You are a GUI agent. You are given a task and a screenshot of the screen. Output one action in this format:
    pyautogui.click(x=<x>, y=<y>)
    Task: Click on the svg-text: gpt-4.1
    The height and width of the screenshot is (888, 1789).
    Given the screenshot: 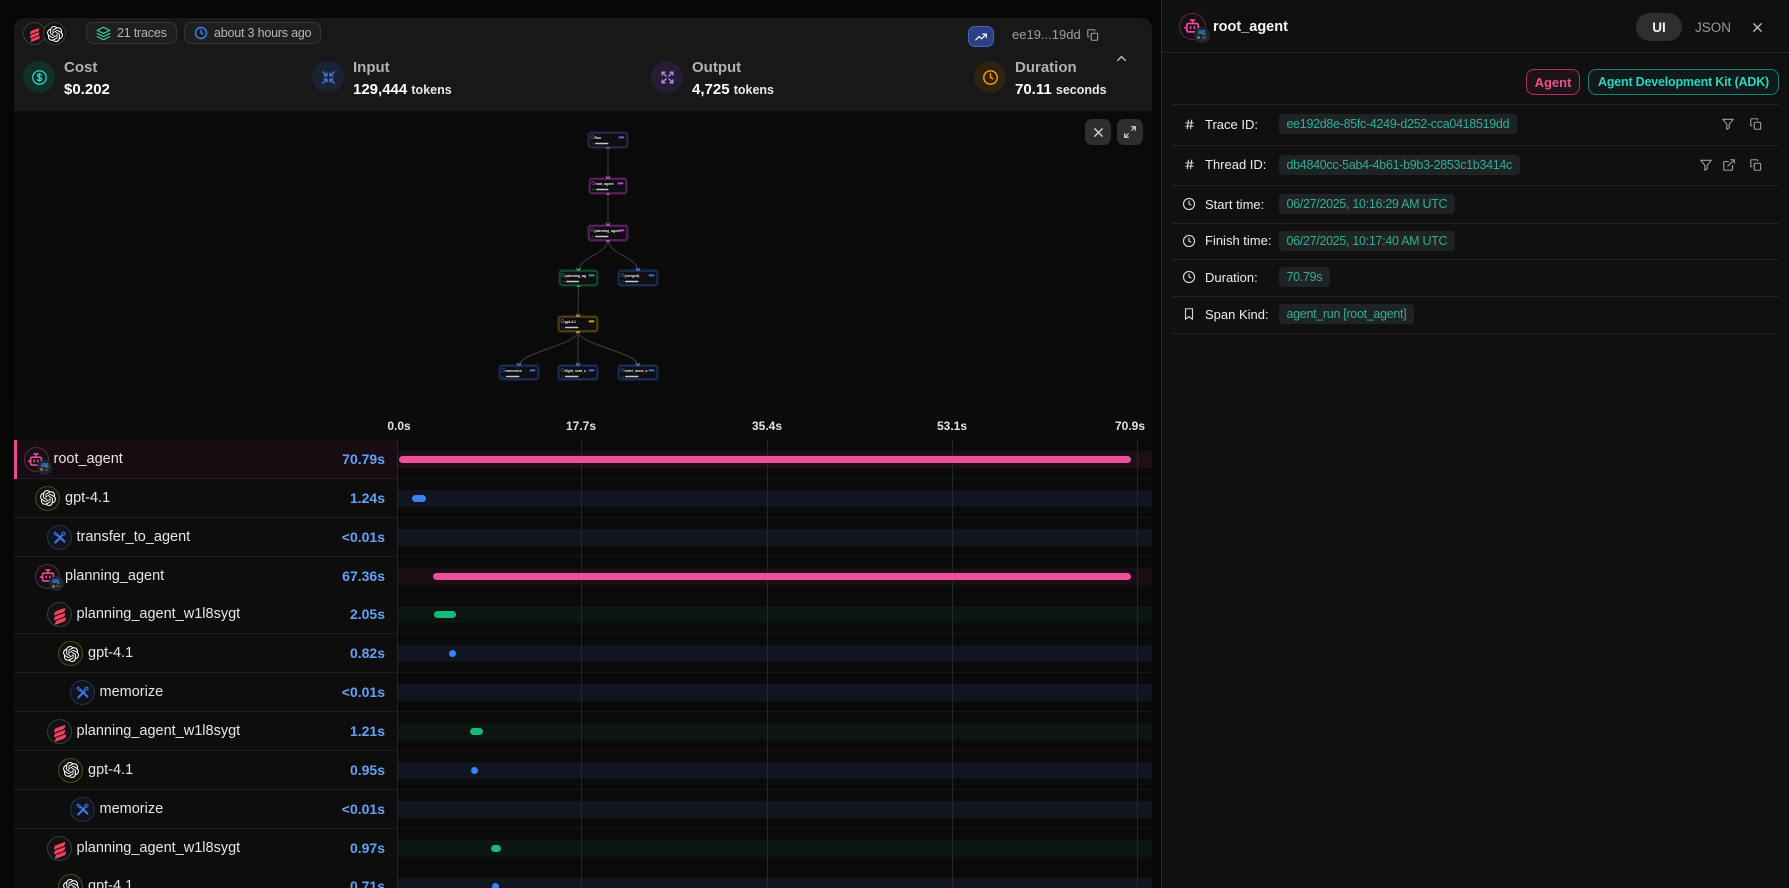 What is the action you would take?
    pyautogui.click(x=571, y=322)
    